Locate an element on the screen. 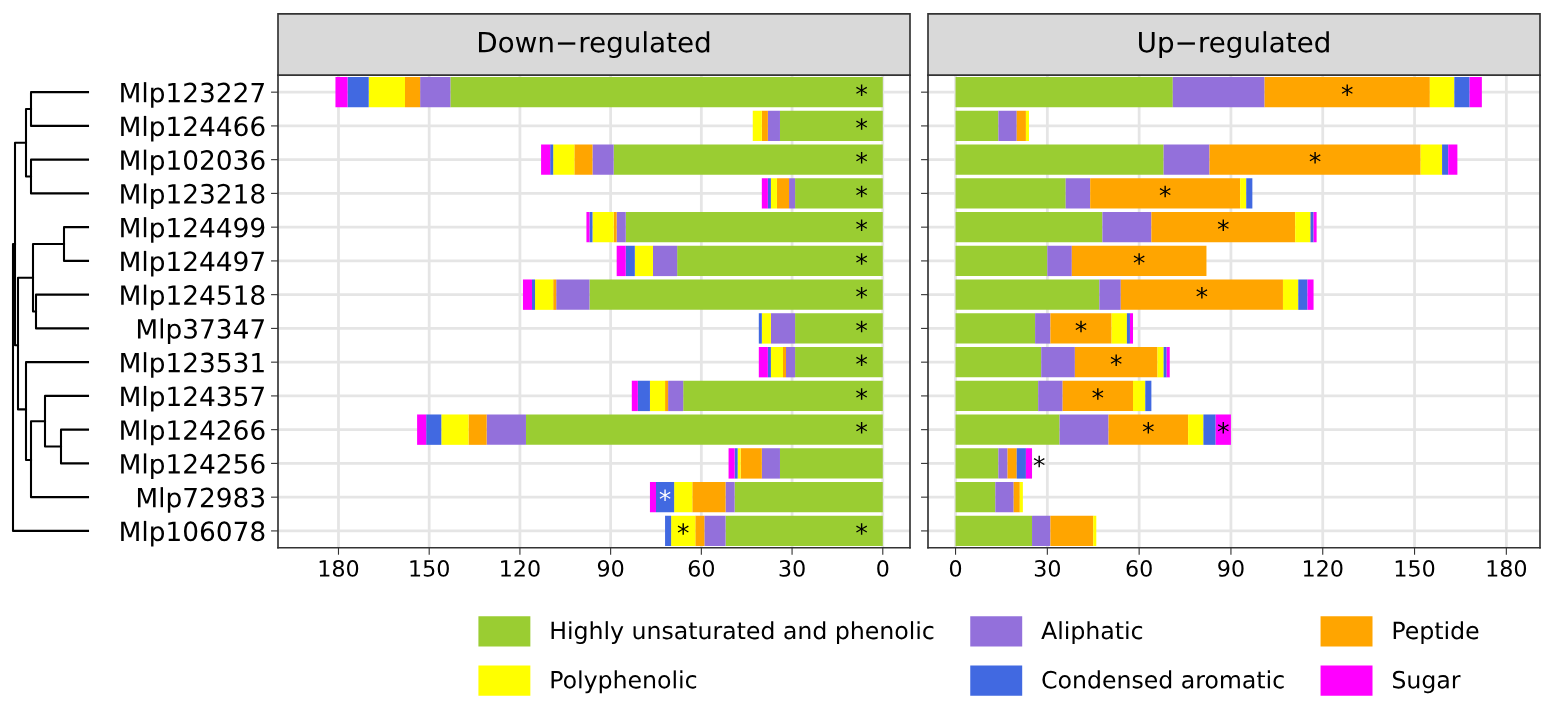  legend-label: Highly unsaturated and phenolic is located at coordinates (742, 632).